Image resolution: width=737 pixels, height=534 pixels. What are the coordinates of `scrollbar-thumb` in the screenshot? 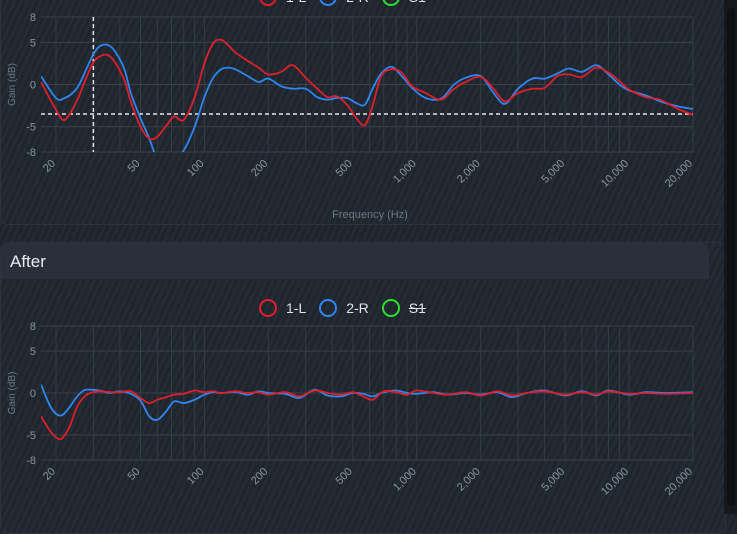 It's located at (731, 257).